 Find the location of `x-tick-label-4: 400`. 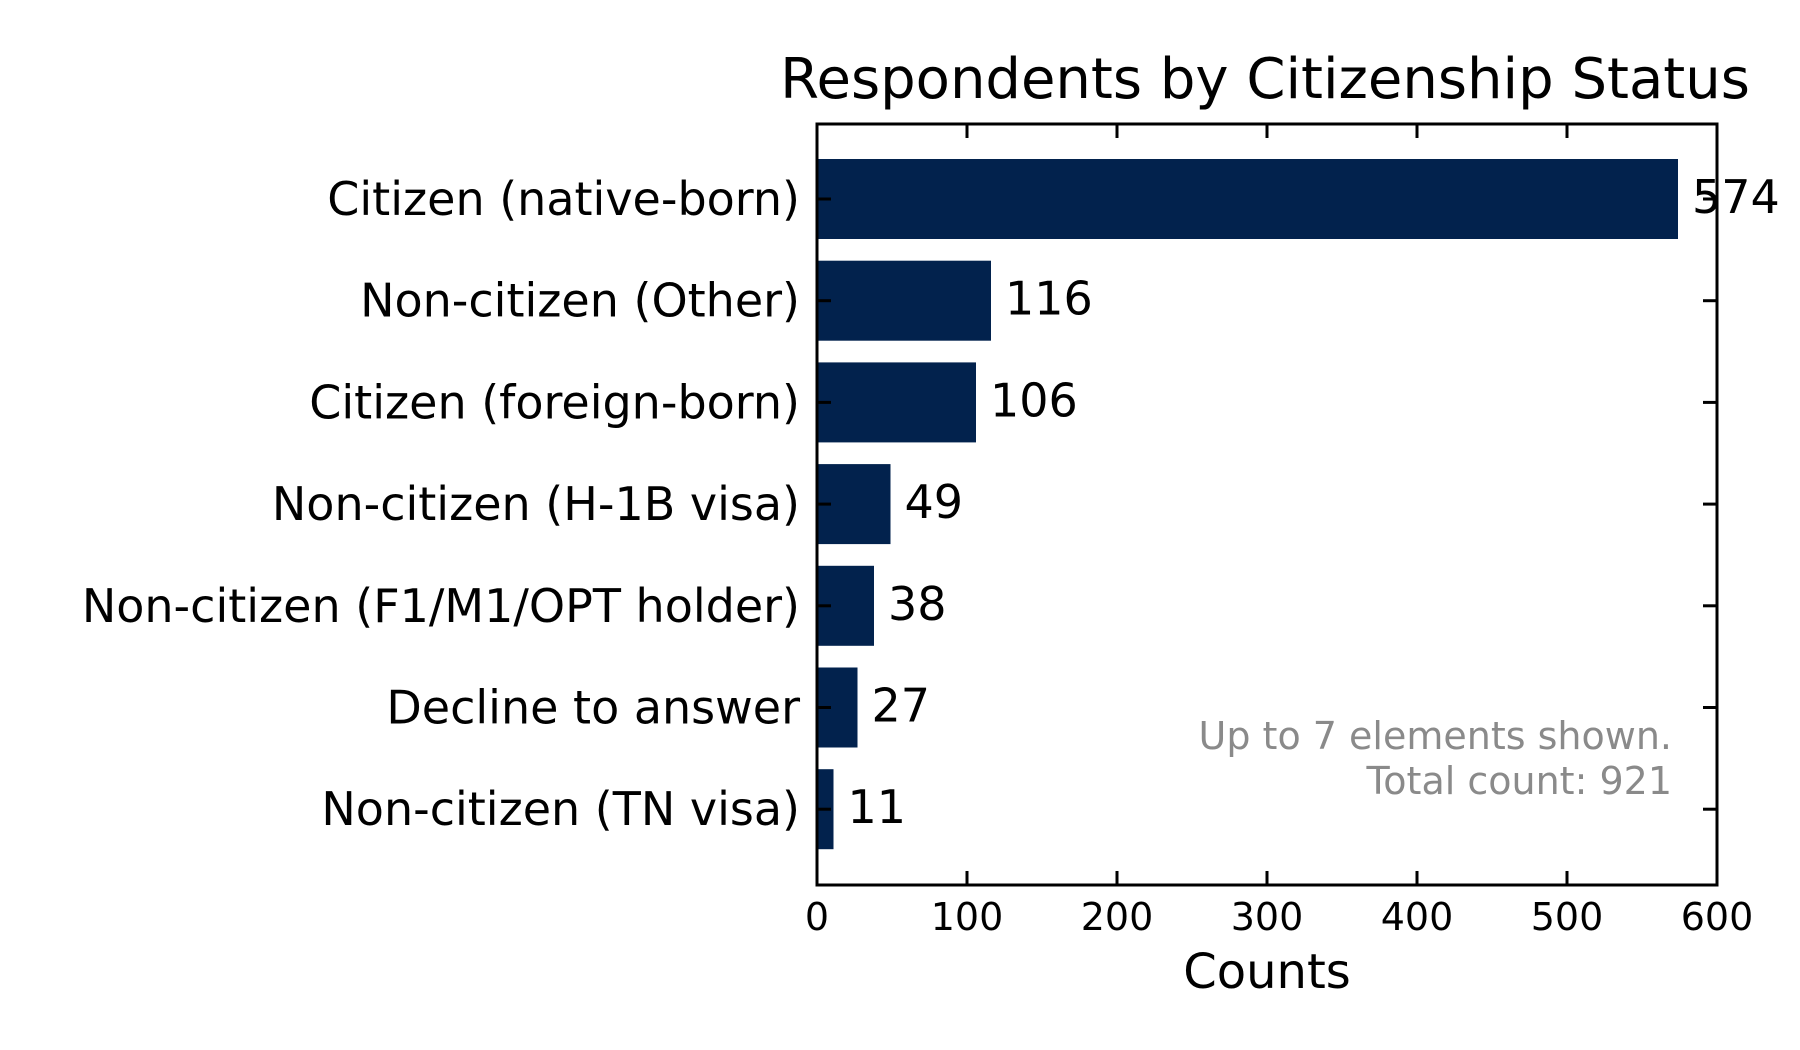

x-tick-label-4: 400 is located at coordinates (1417, 917).